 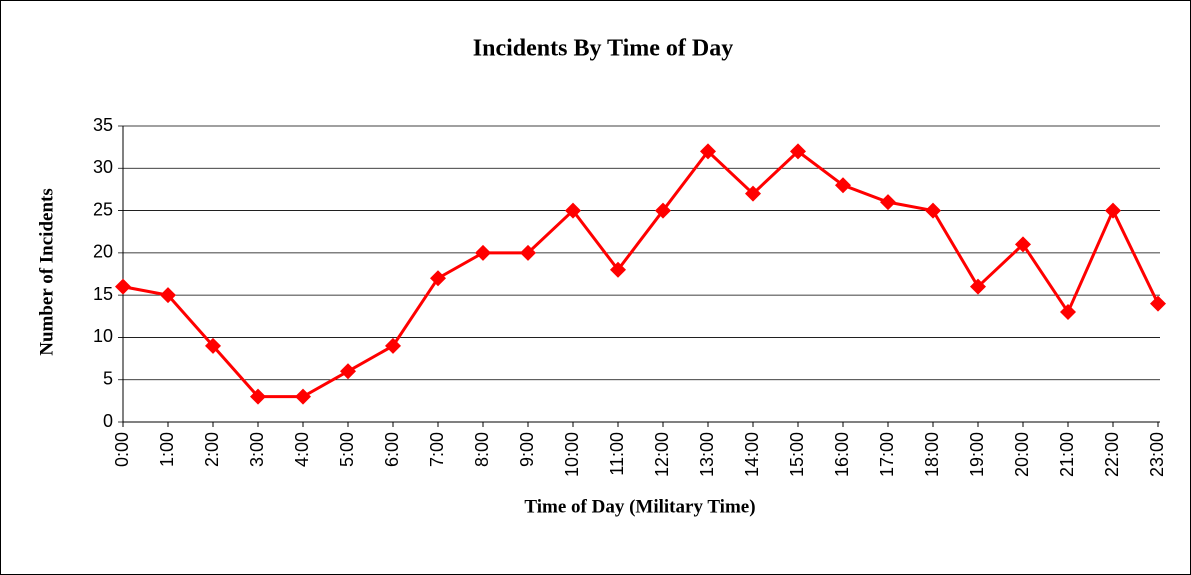 I want to click on x-tick-label: 2:00, so click(x=212, y=449).